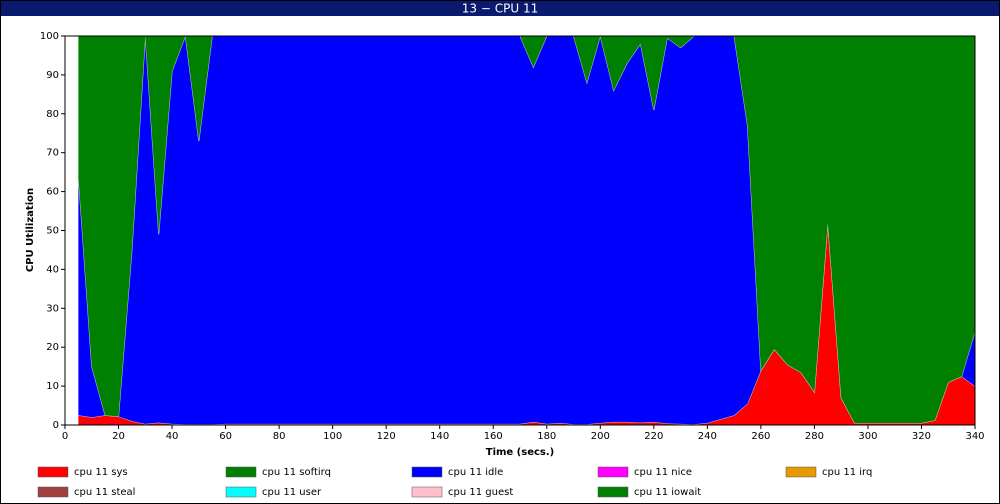 The width and height of the screenshot is (1000, 504). I want to click on y-tick-label: 70, so click(52, 153).